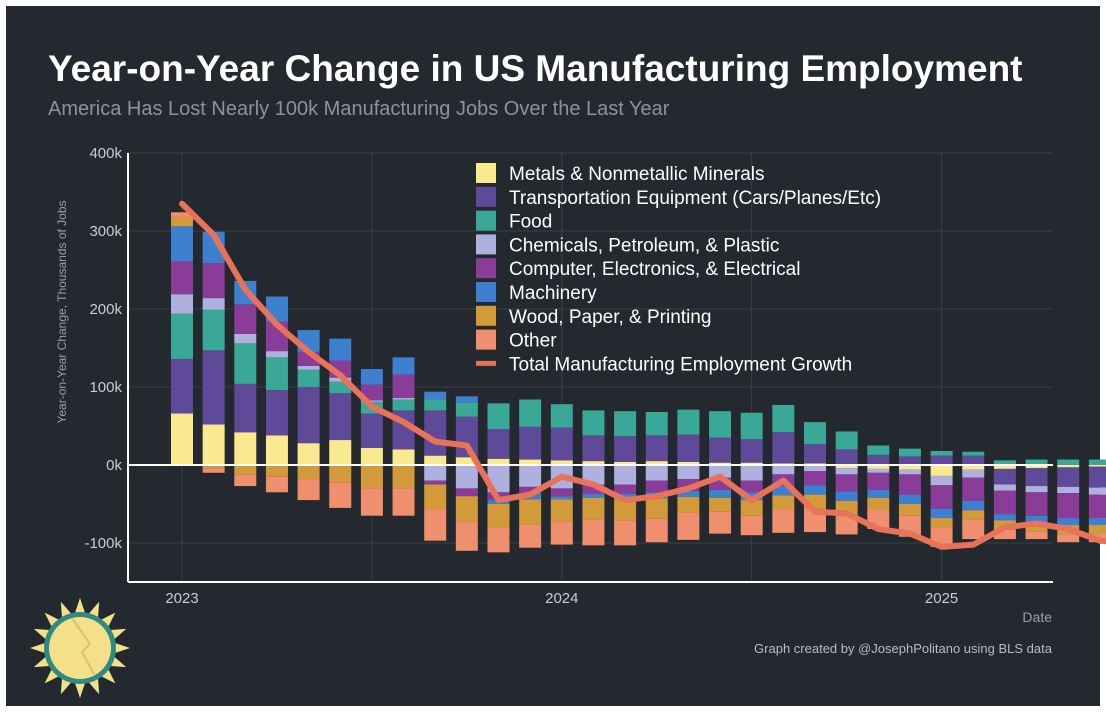  What do you see at coordinates (680, 364) in the screenshot?
I see `legend-label: Total Manufacturing Employment Growth` at bounding box center [680, 364].